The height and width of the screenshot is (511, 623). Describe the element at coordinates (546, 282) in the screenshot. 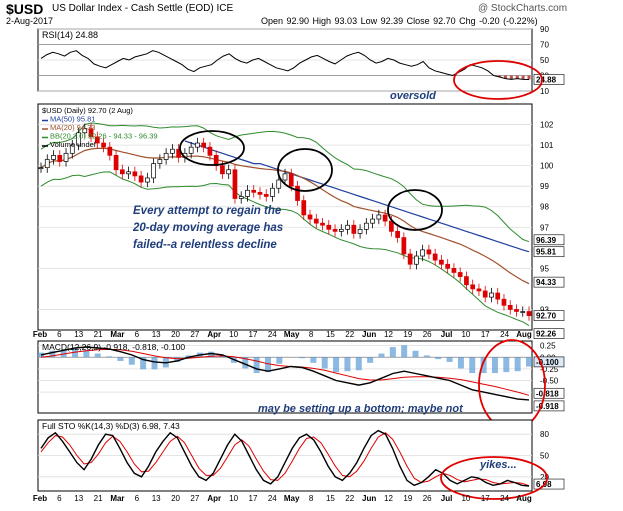

I see `price-value-label: 94.33` at that location.